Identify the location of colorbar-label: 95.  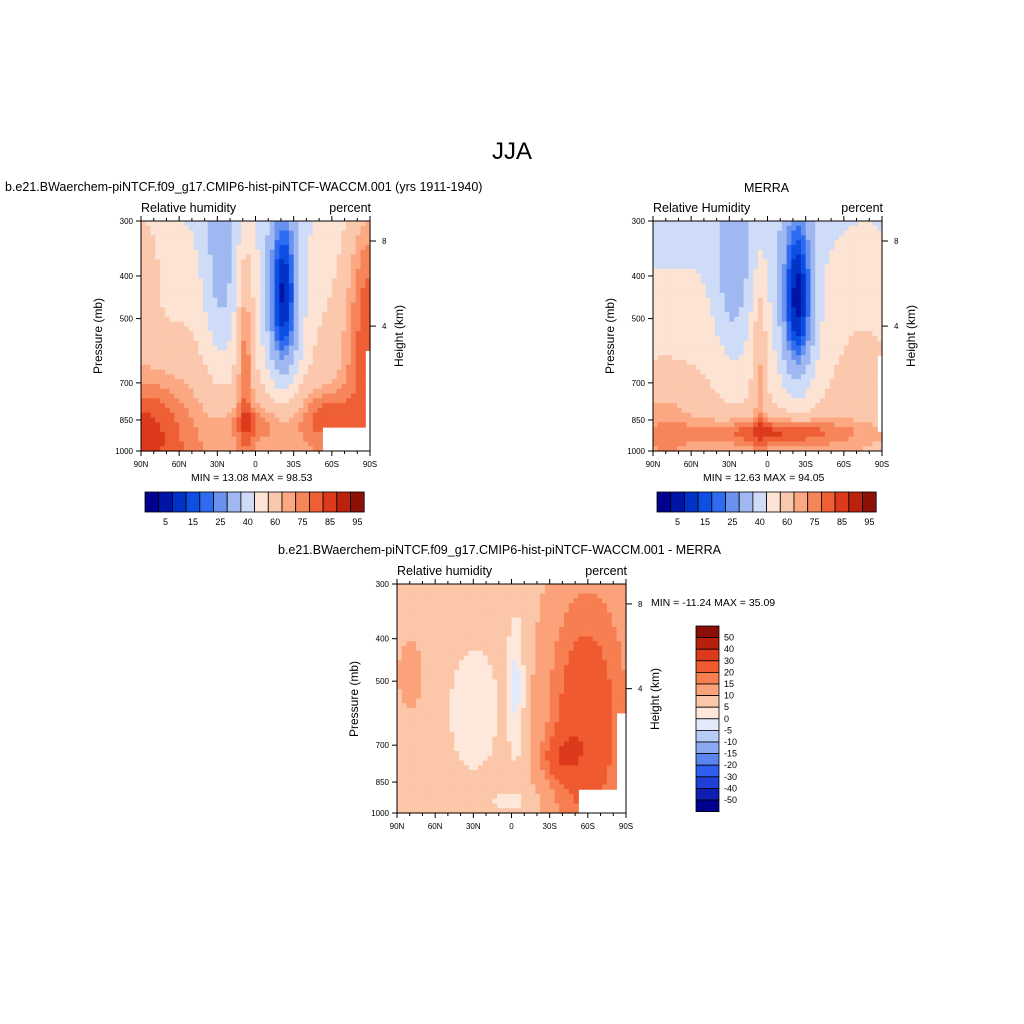
(869, 522).